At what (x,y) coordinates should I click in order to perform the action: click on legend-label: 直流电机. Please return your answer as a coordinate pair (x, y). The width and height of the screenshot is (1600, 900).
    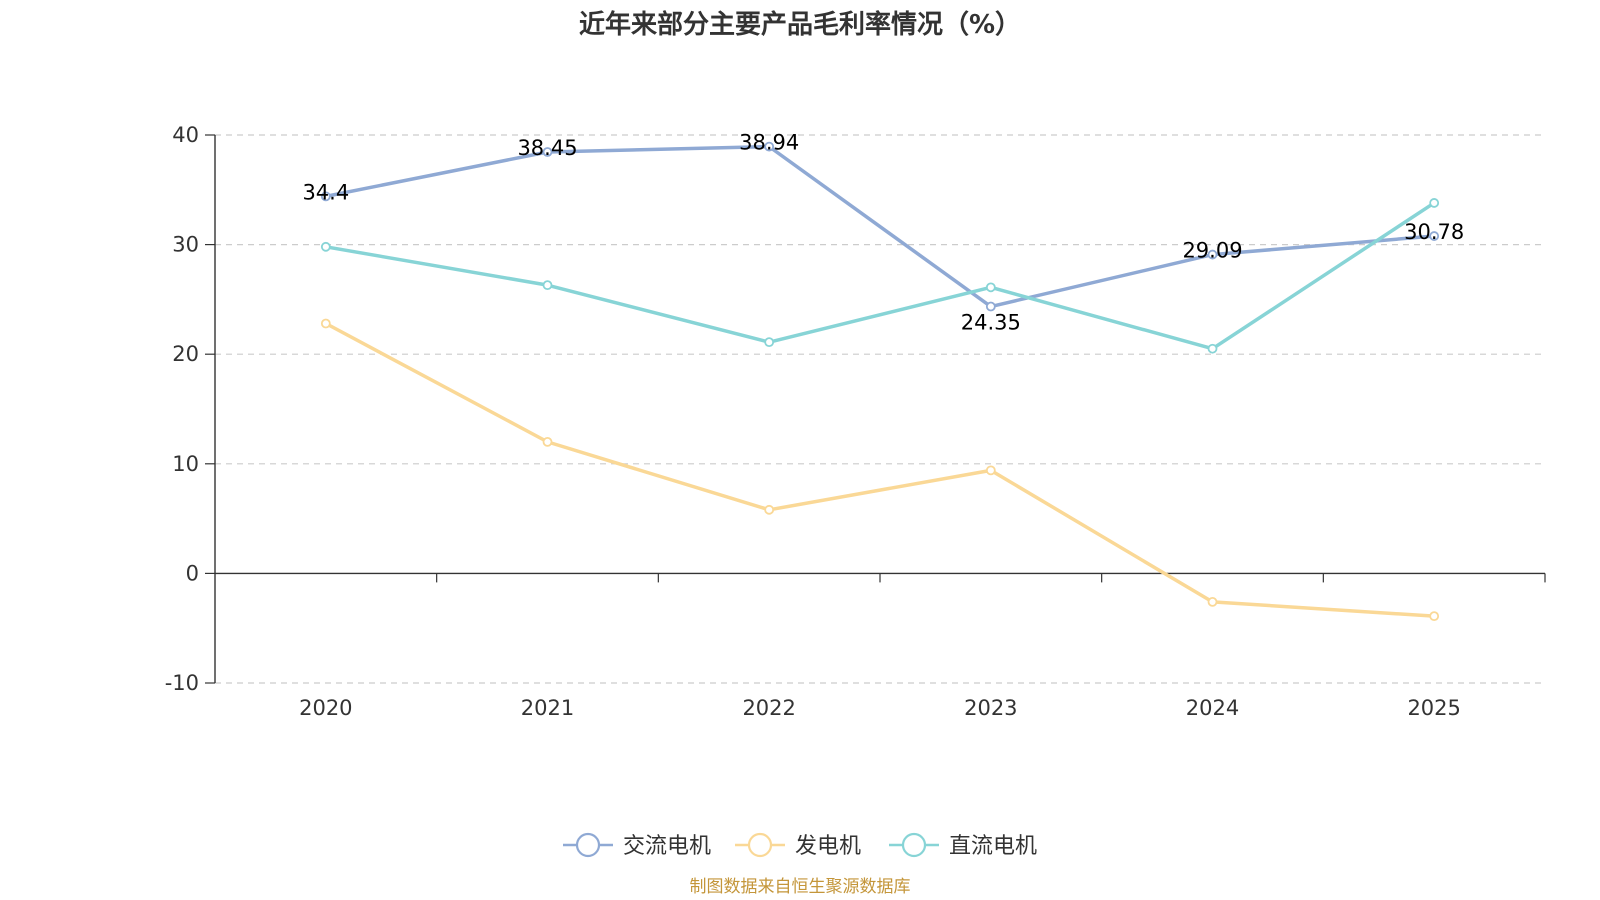
    Looking at the image, I should click on (993, 846).